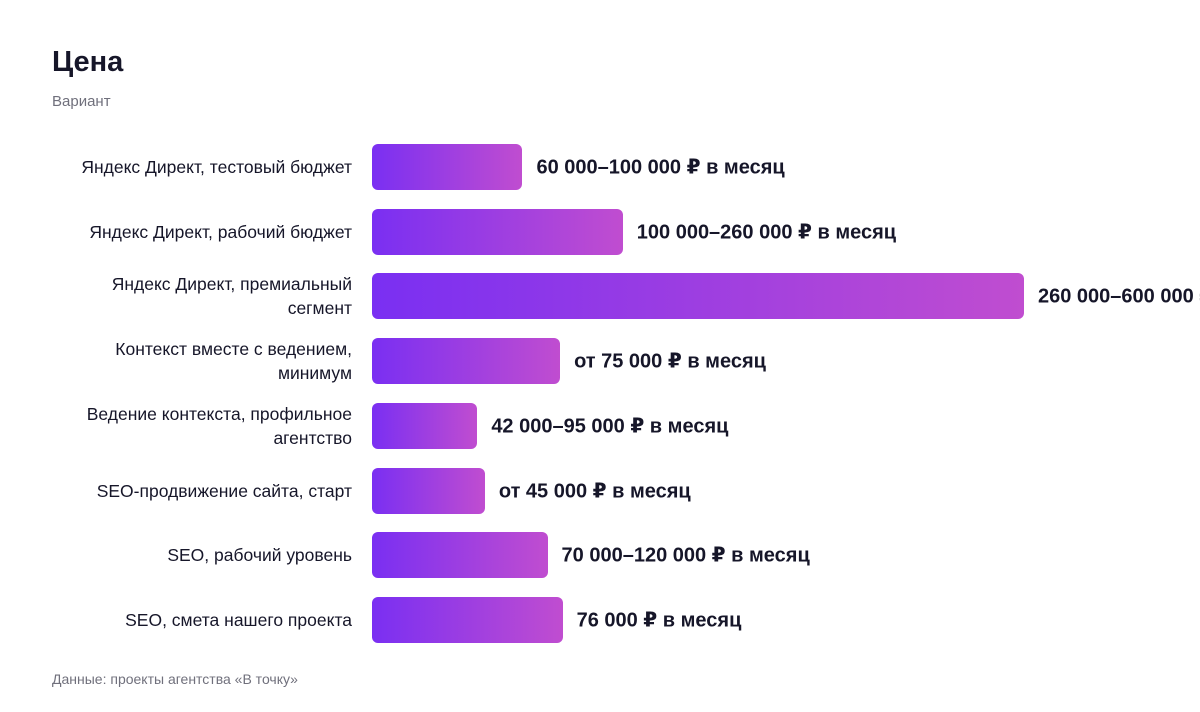 This screenshot has width=1200, height=712. Describe the element at coordinates (610, 426) in the screenshot. I see `value-label: 42 000–95 000 ₽ в месяц` at that location.